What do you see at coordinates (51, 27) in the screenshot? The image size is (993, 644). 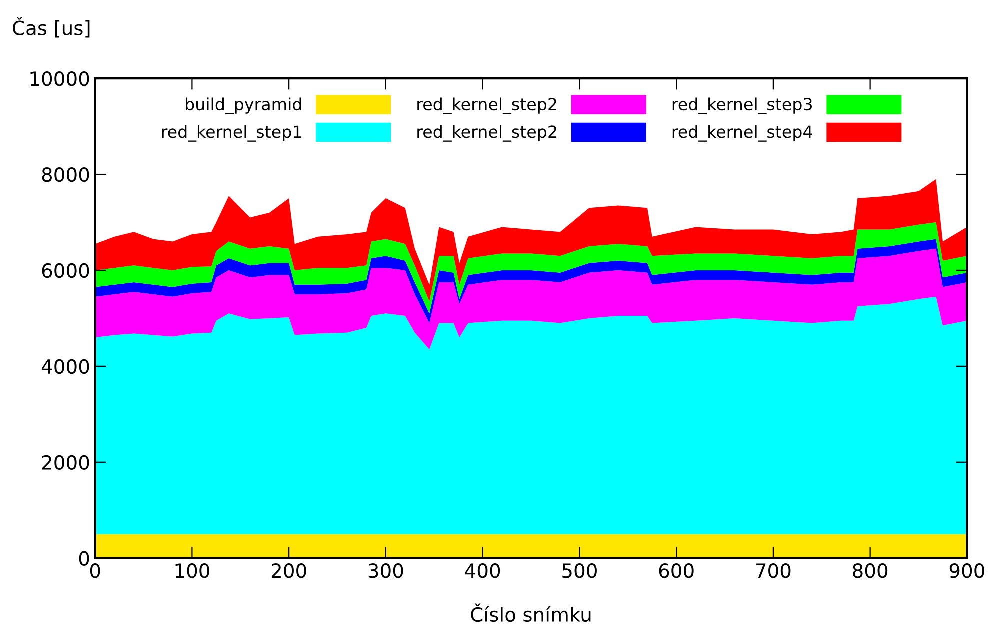 I see `y-axis-title: Čas [us]` at bounding box center [51, 27].